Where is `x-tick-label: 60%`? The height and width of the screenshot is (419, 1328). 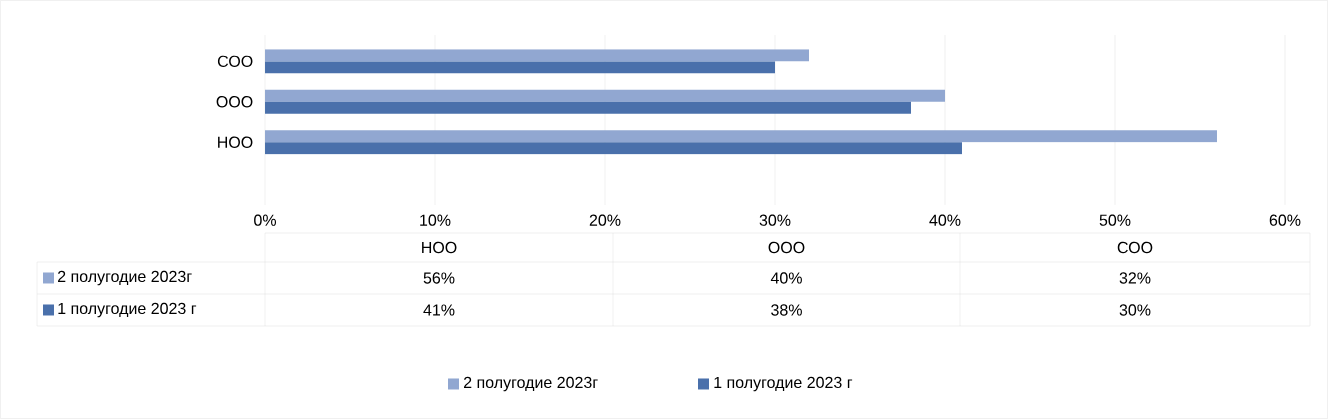
x-tick-label: 60% is located at coordinates (1285, 220).